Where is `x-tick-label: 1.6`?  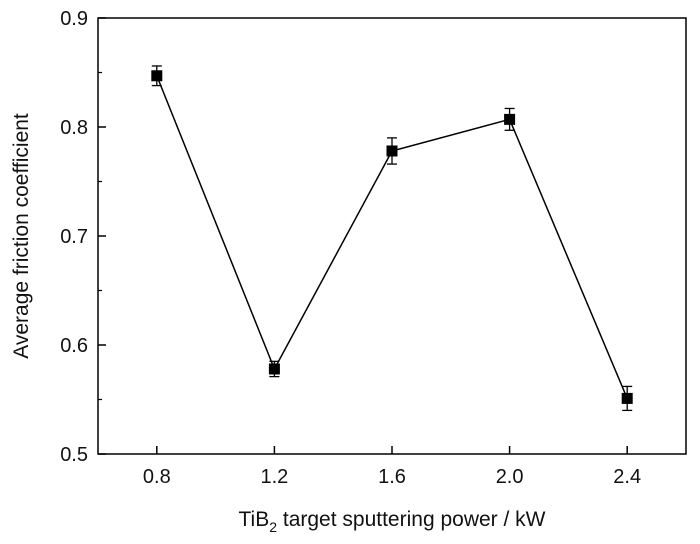
x-tick-label: 1.6 is located at coordinates (392, 477).